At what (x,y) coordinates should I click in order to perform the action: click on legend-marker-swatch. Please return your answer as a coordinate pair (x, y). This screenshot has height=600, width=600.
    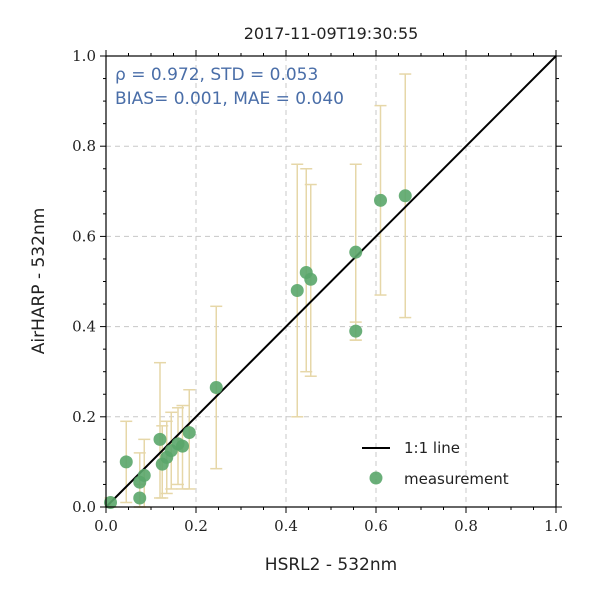
    Looking at the image, I should click on (376, 478).